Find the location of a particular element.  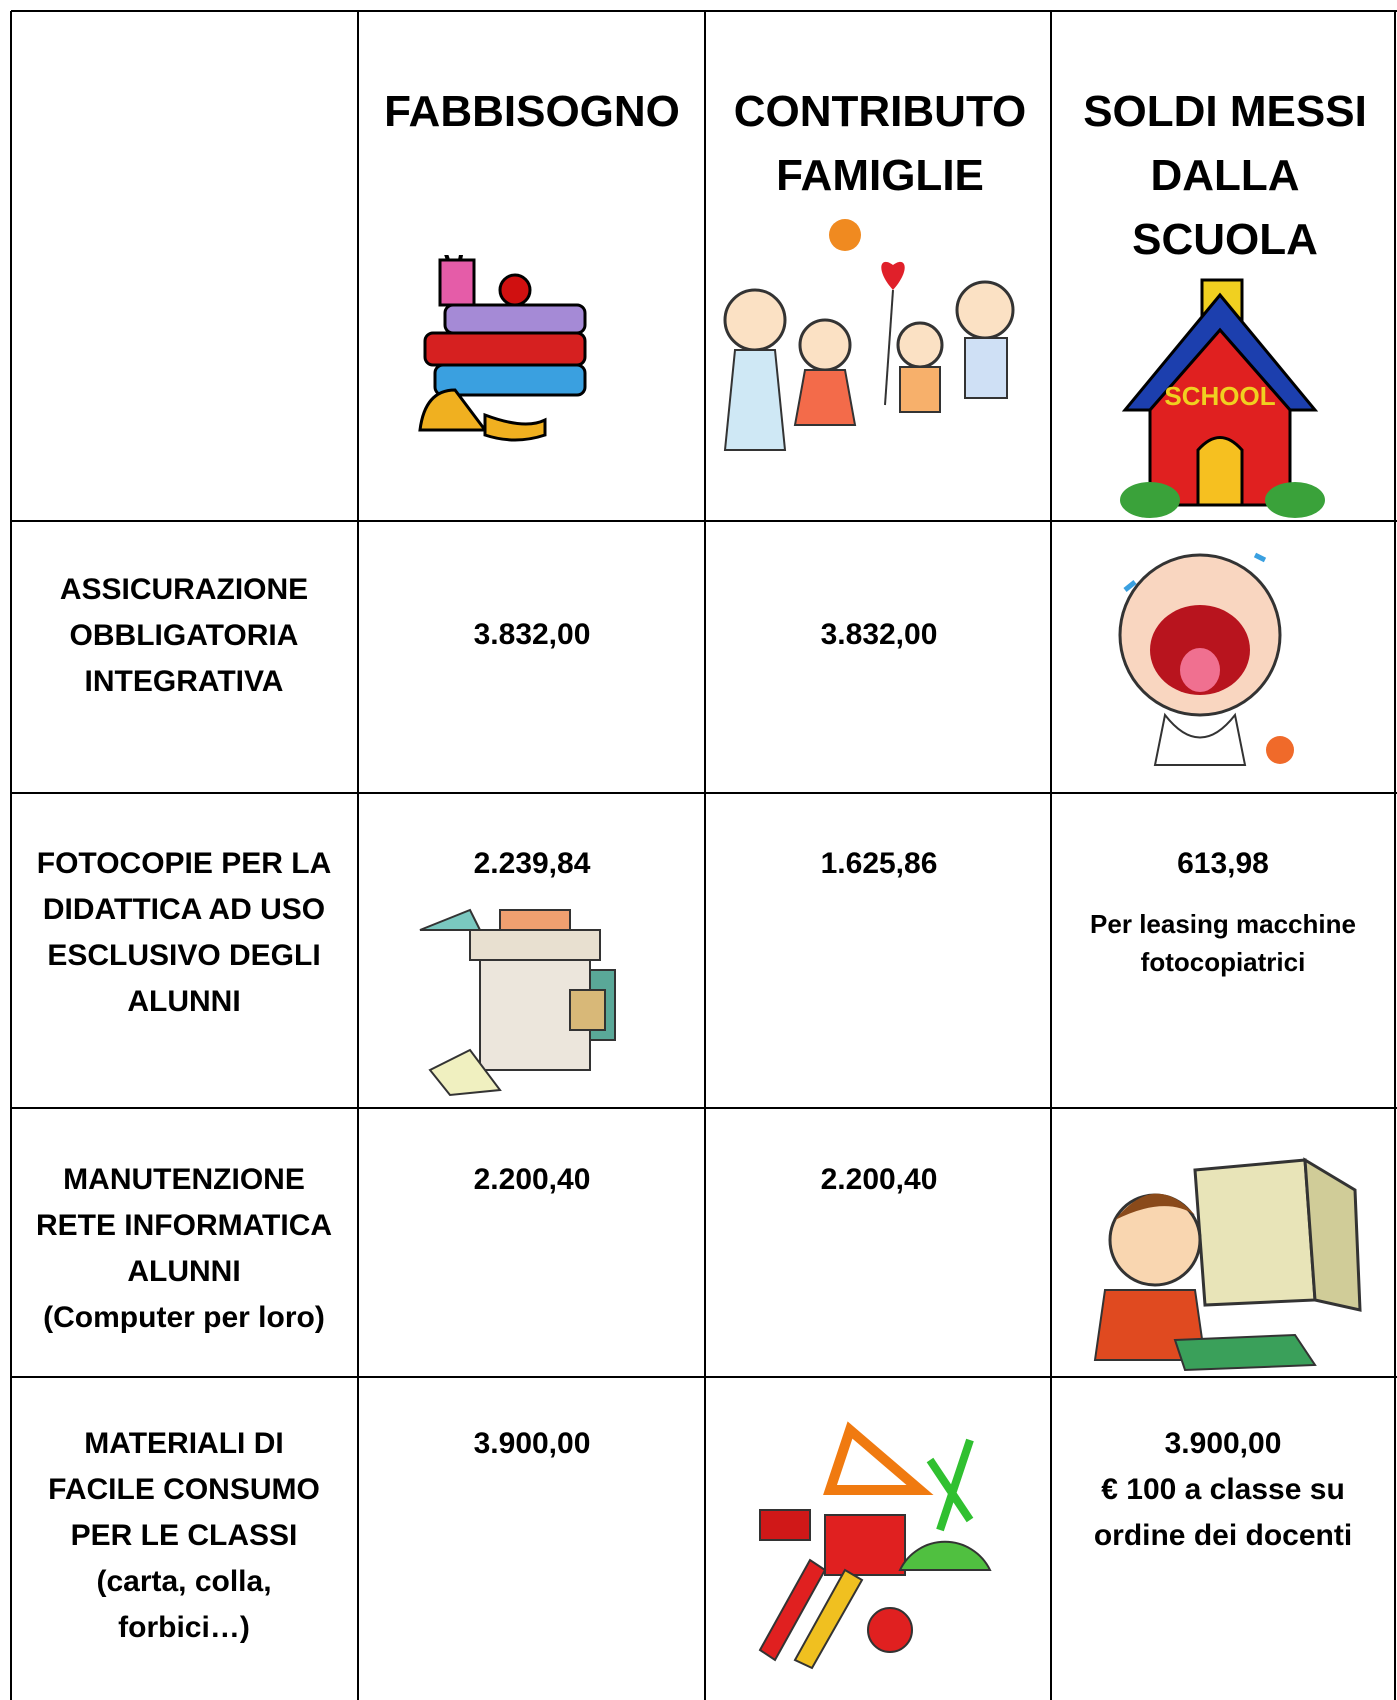

cell-value: 613,98 is located at coordinates (1223, 863).